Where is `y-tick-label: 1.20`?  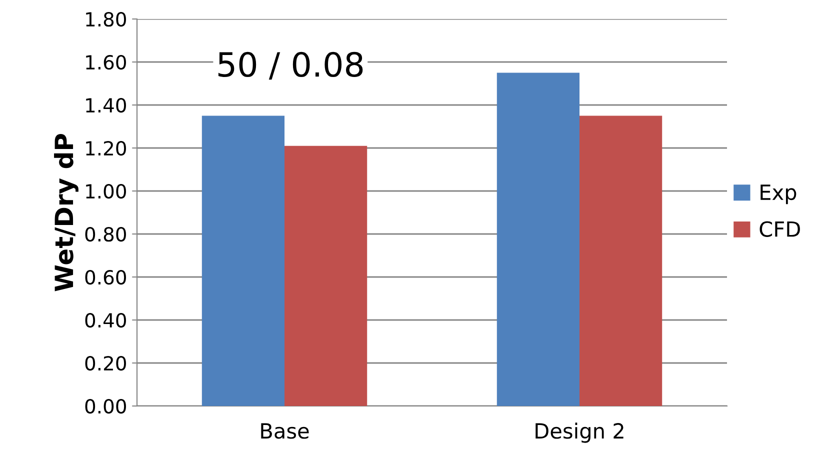
y-tick-label: 1.20 is located at coordinates (106, 148).